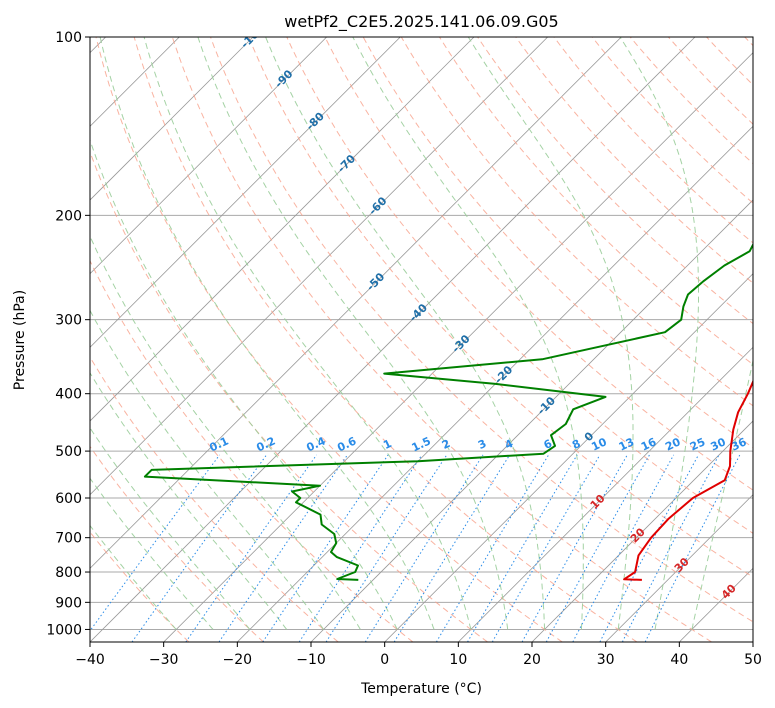 This screenshot has height=708, width=775. I want to click on y-tick-label: 600, so click(68, 499).